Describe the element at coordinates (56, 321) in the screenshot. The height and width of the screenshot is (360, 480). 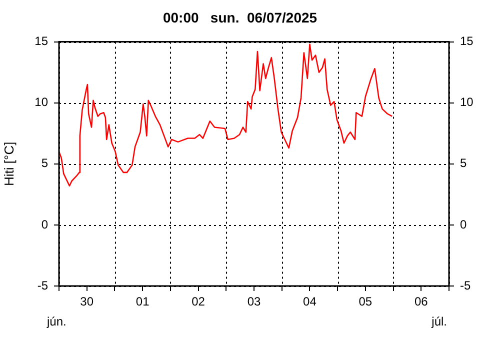
I see `text: jún.` at that location.